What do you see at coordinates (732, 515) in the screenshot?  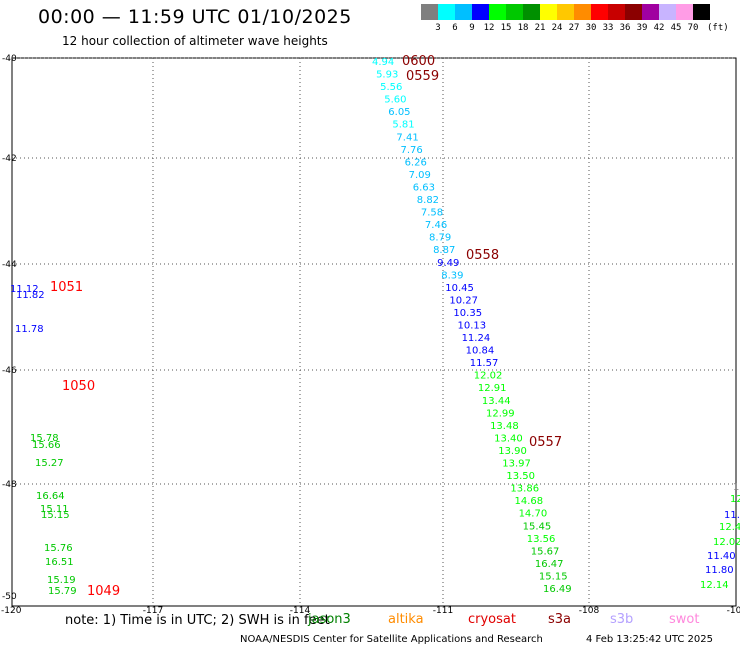 I see `wave-height-label: 11.` at bounding box center [732, 515].